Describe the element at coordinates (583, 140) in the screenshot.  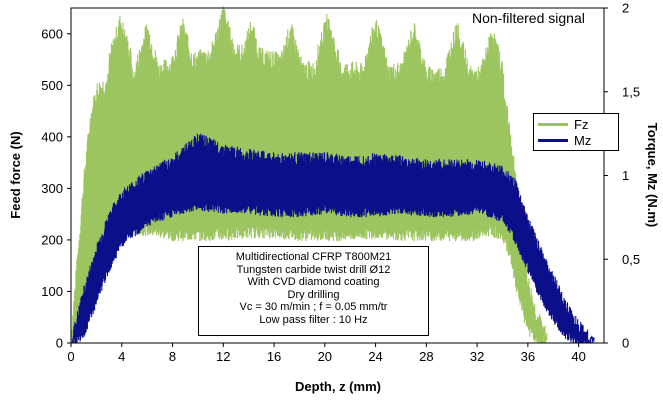
I see `legend-label-mz: Mz` at that location.